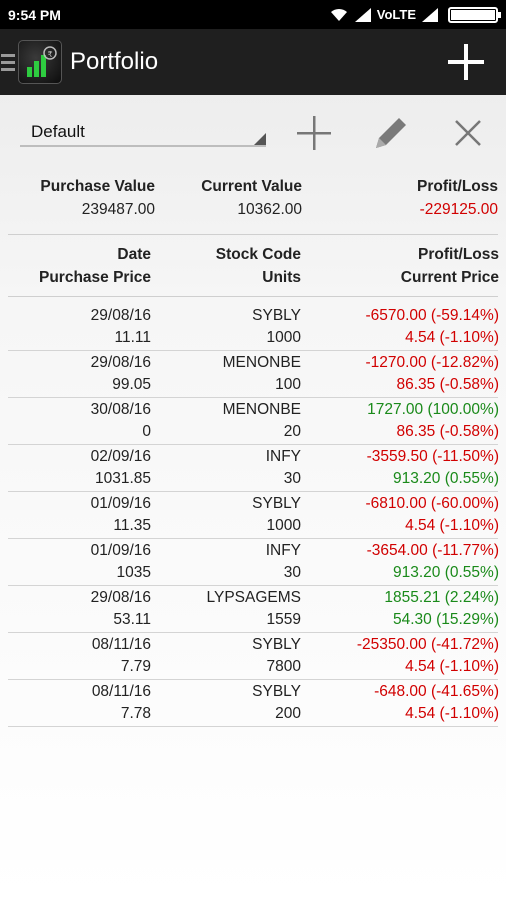  What do you see at coordinates (120, 456) in the screenshot?
I see `row-date: 02/09/16` at bounding box center [120, 456].